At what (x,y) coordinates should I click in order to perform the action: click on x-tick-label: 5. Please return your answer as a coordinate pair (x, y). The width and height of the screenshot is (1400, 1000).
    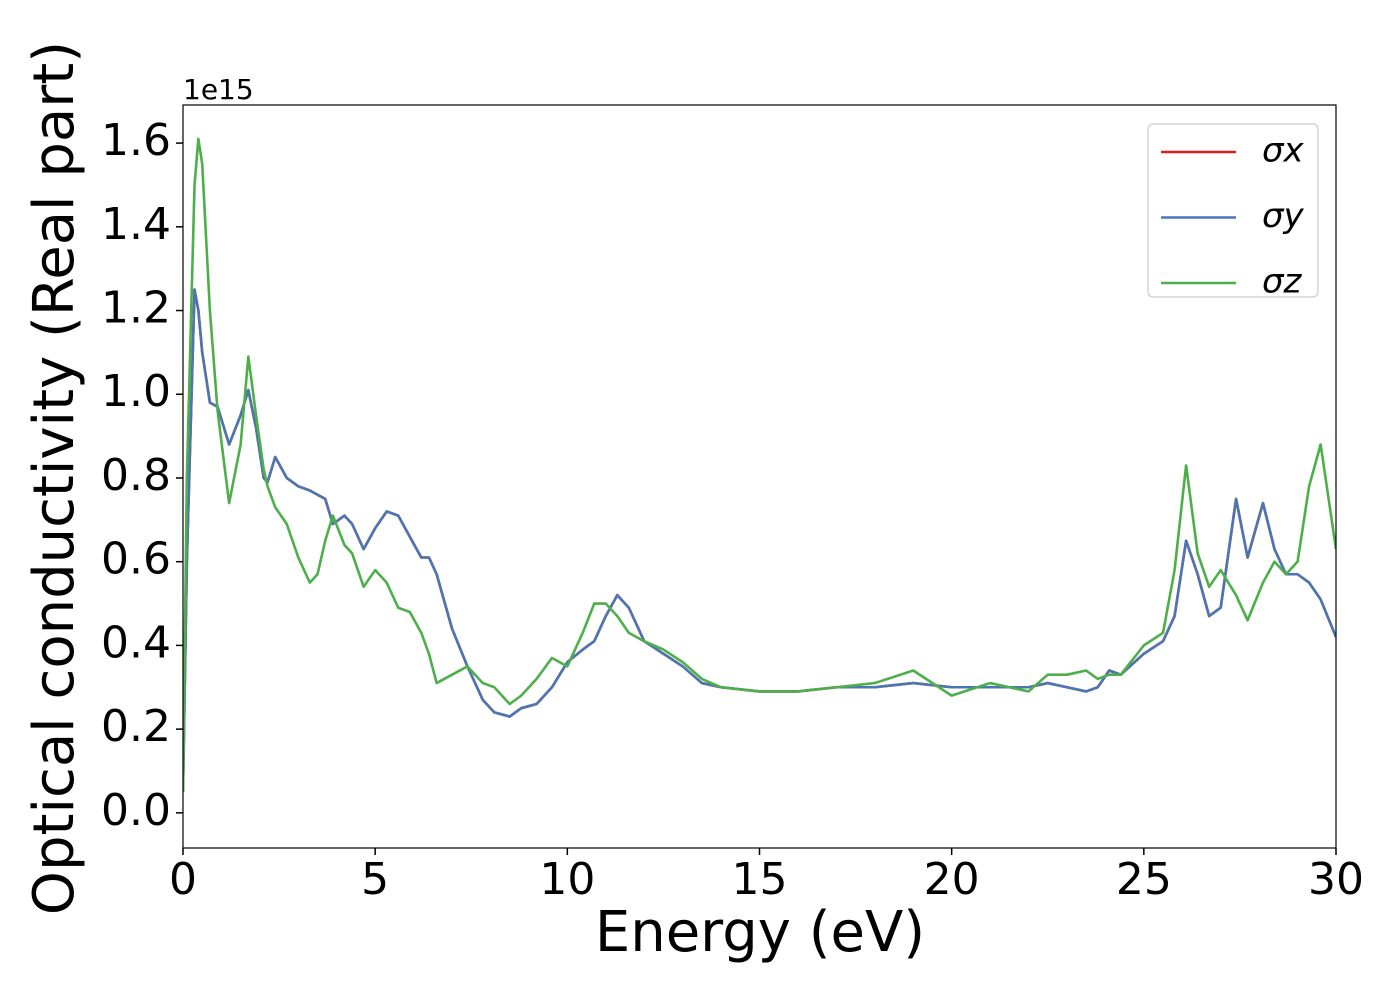
    Looking at the image, I should click on (375, 879).